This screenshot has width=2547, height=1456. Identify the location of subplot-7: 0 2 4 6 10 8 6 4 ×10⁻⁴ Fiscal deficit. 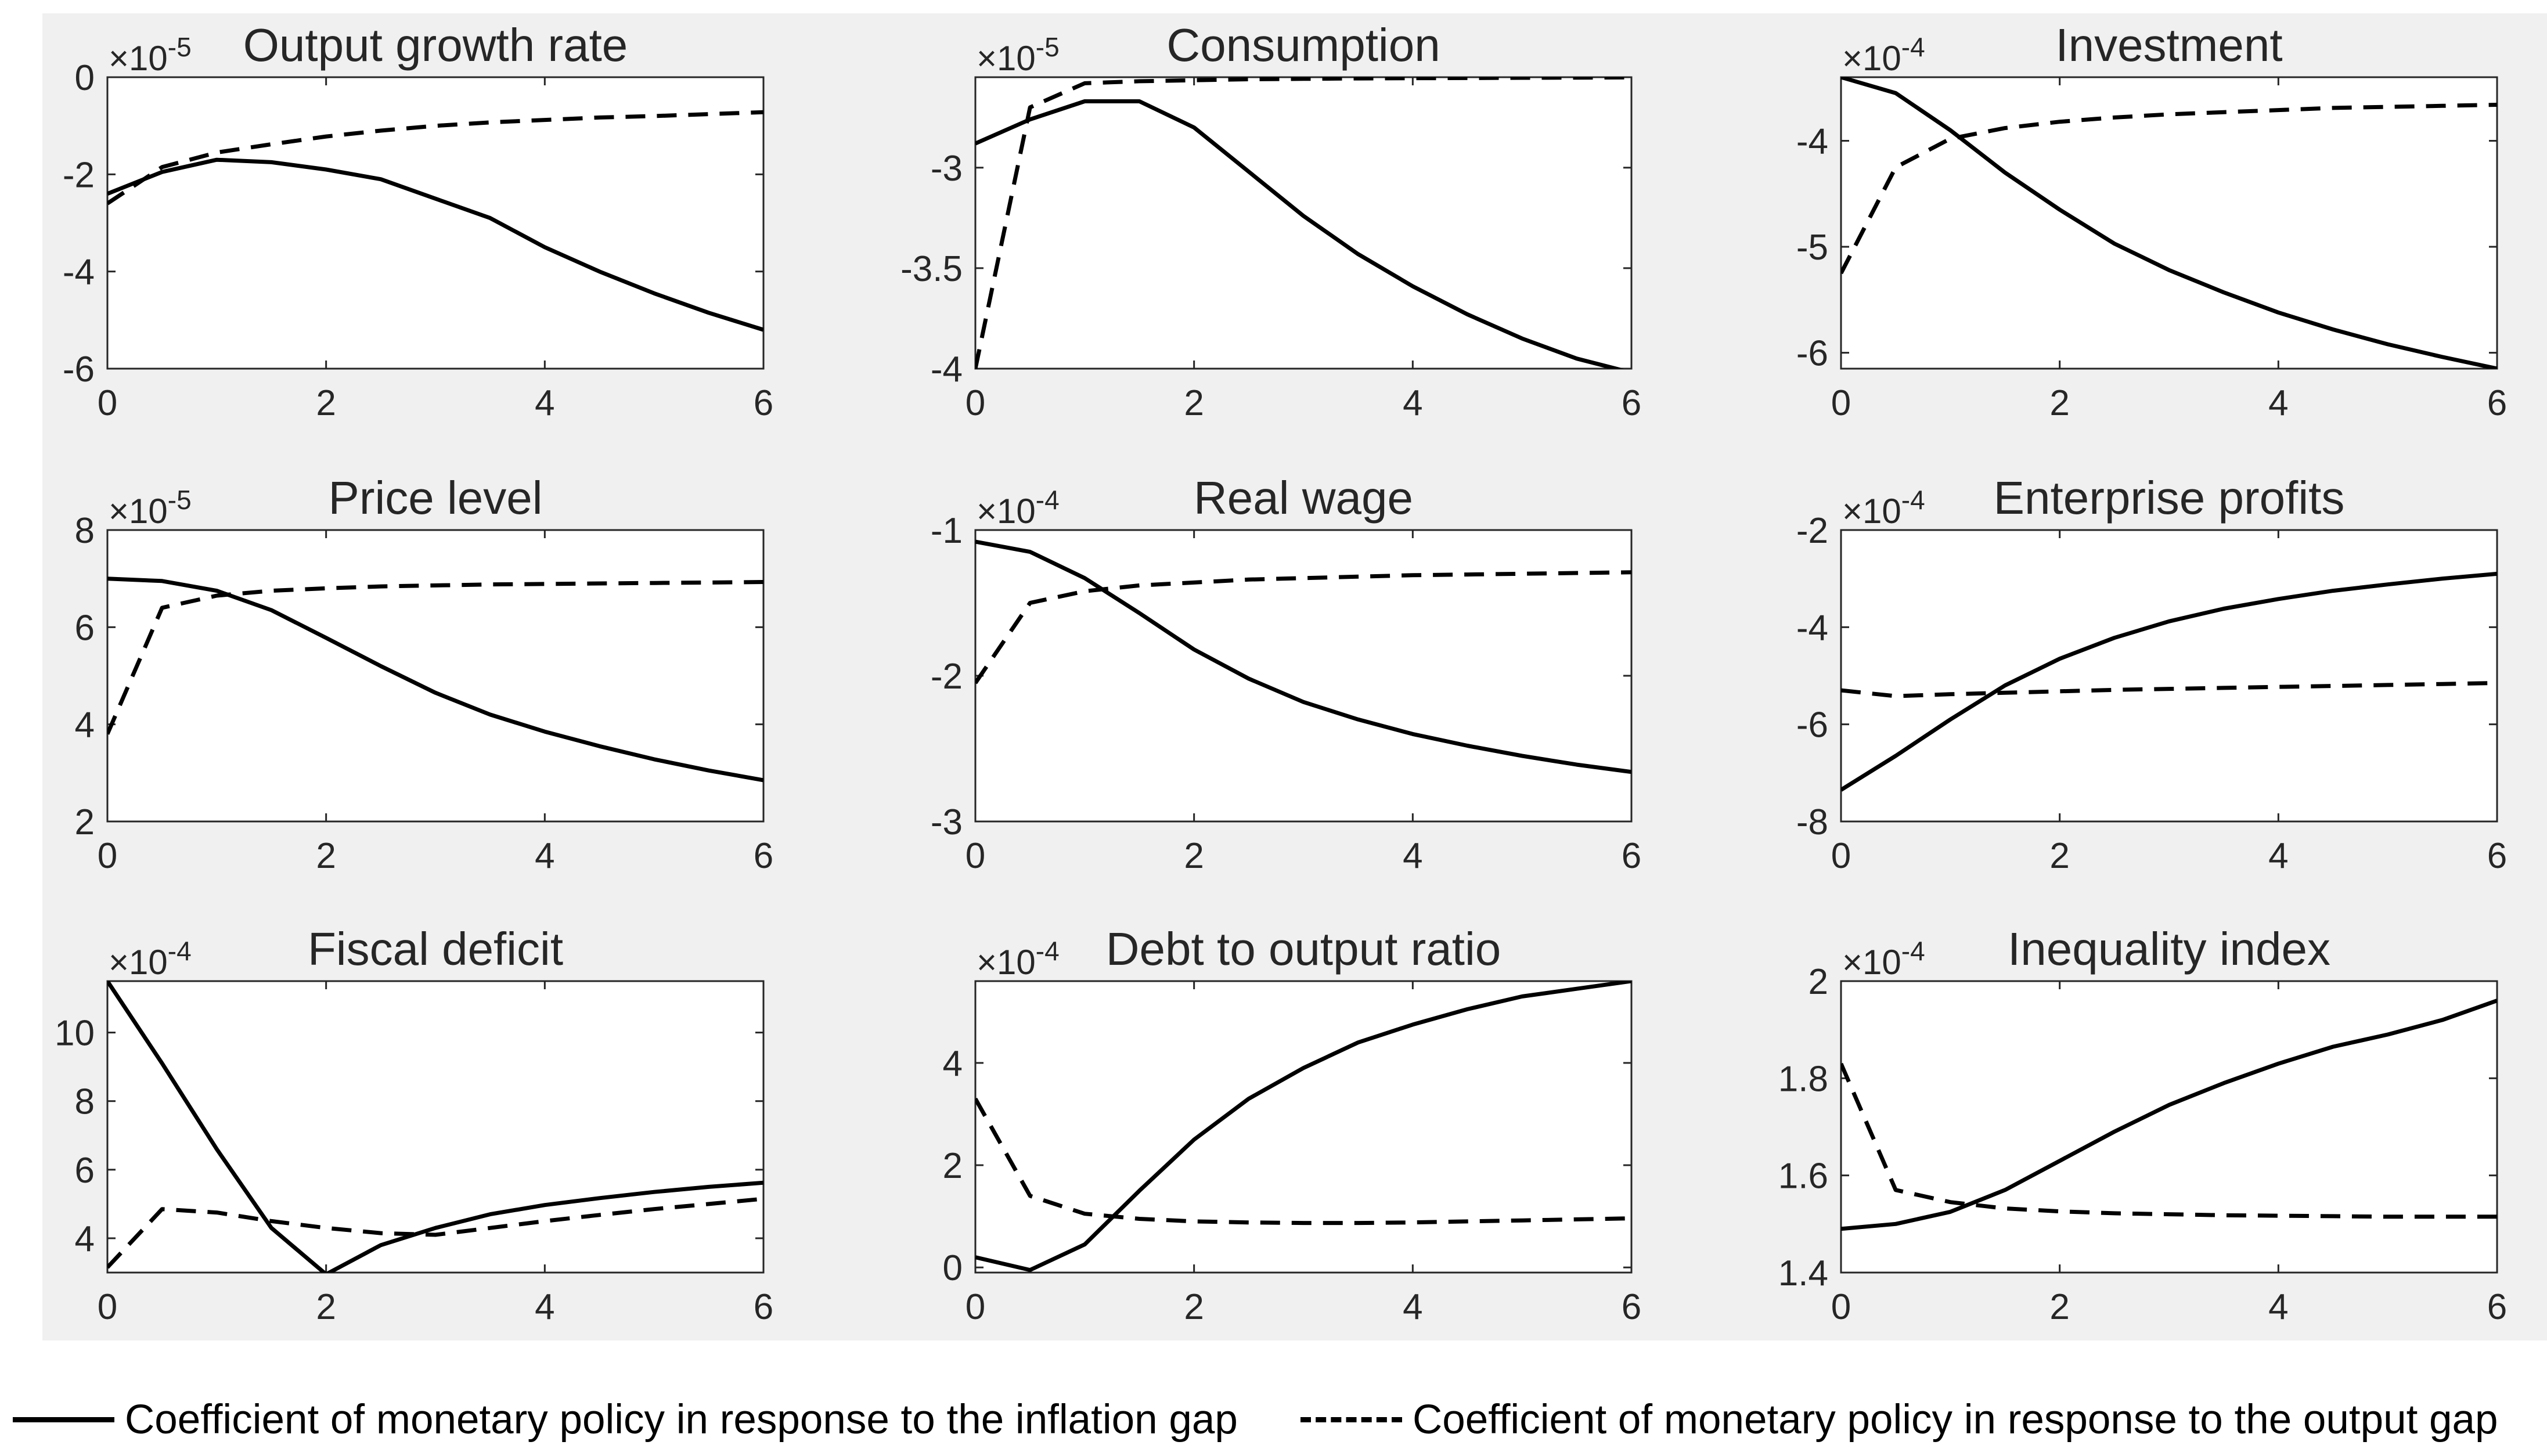
(414, 1125).